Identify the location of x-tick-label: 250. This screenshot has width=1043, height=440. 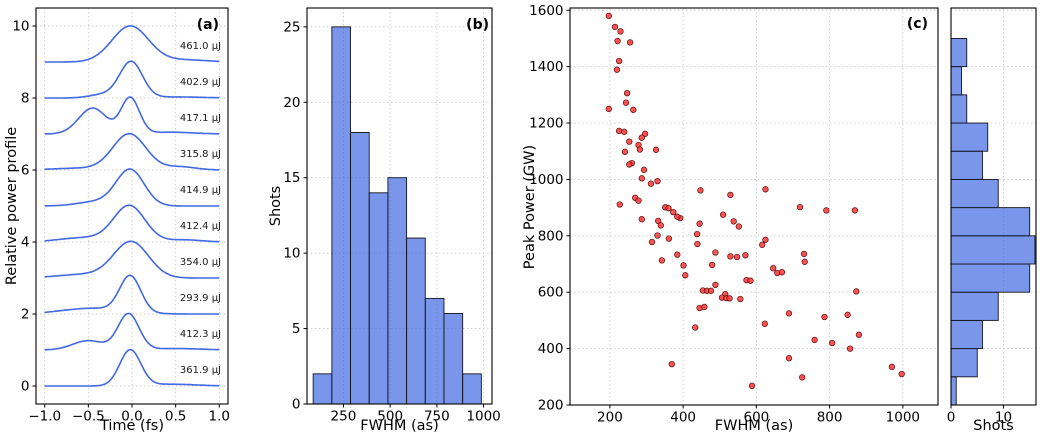
(344, 417).